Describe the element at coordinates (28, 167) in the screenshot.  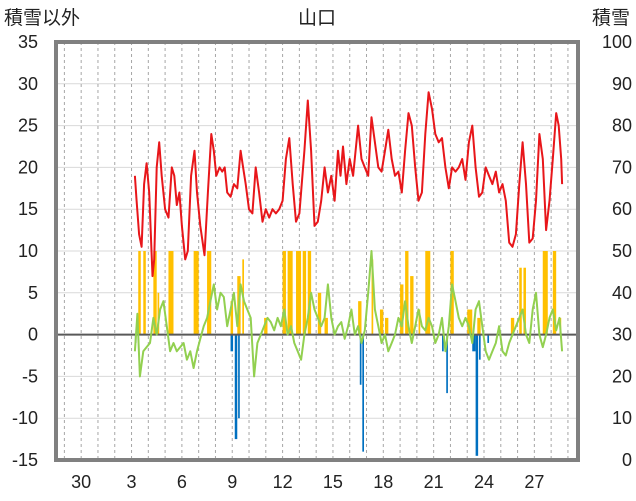
I see `left-tick-label: 20` at that location.